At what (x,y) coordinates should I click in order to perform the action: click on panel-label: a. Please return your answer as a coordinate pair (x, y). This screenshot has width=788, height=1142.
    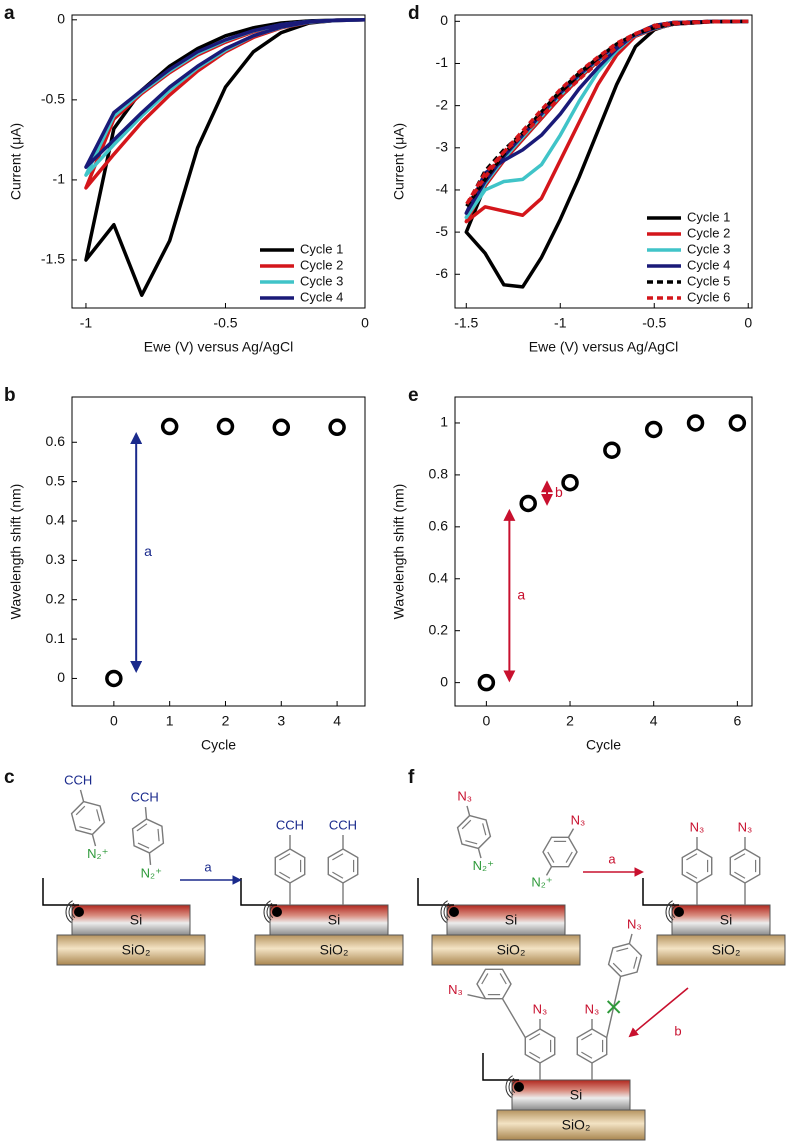
    Looking at the image, I should click on (9, 13).